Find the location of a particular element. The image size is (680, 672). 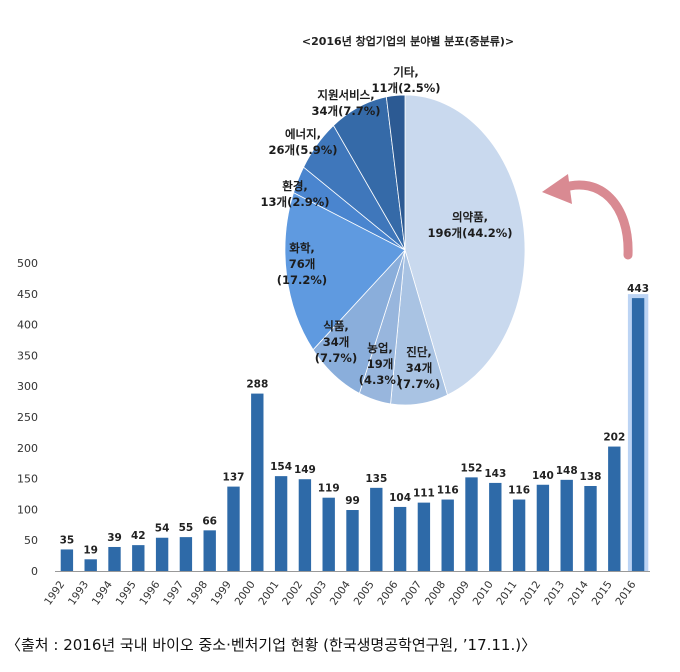

bar-2000 is located at coordinates (257, 482).